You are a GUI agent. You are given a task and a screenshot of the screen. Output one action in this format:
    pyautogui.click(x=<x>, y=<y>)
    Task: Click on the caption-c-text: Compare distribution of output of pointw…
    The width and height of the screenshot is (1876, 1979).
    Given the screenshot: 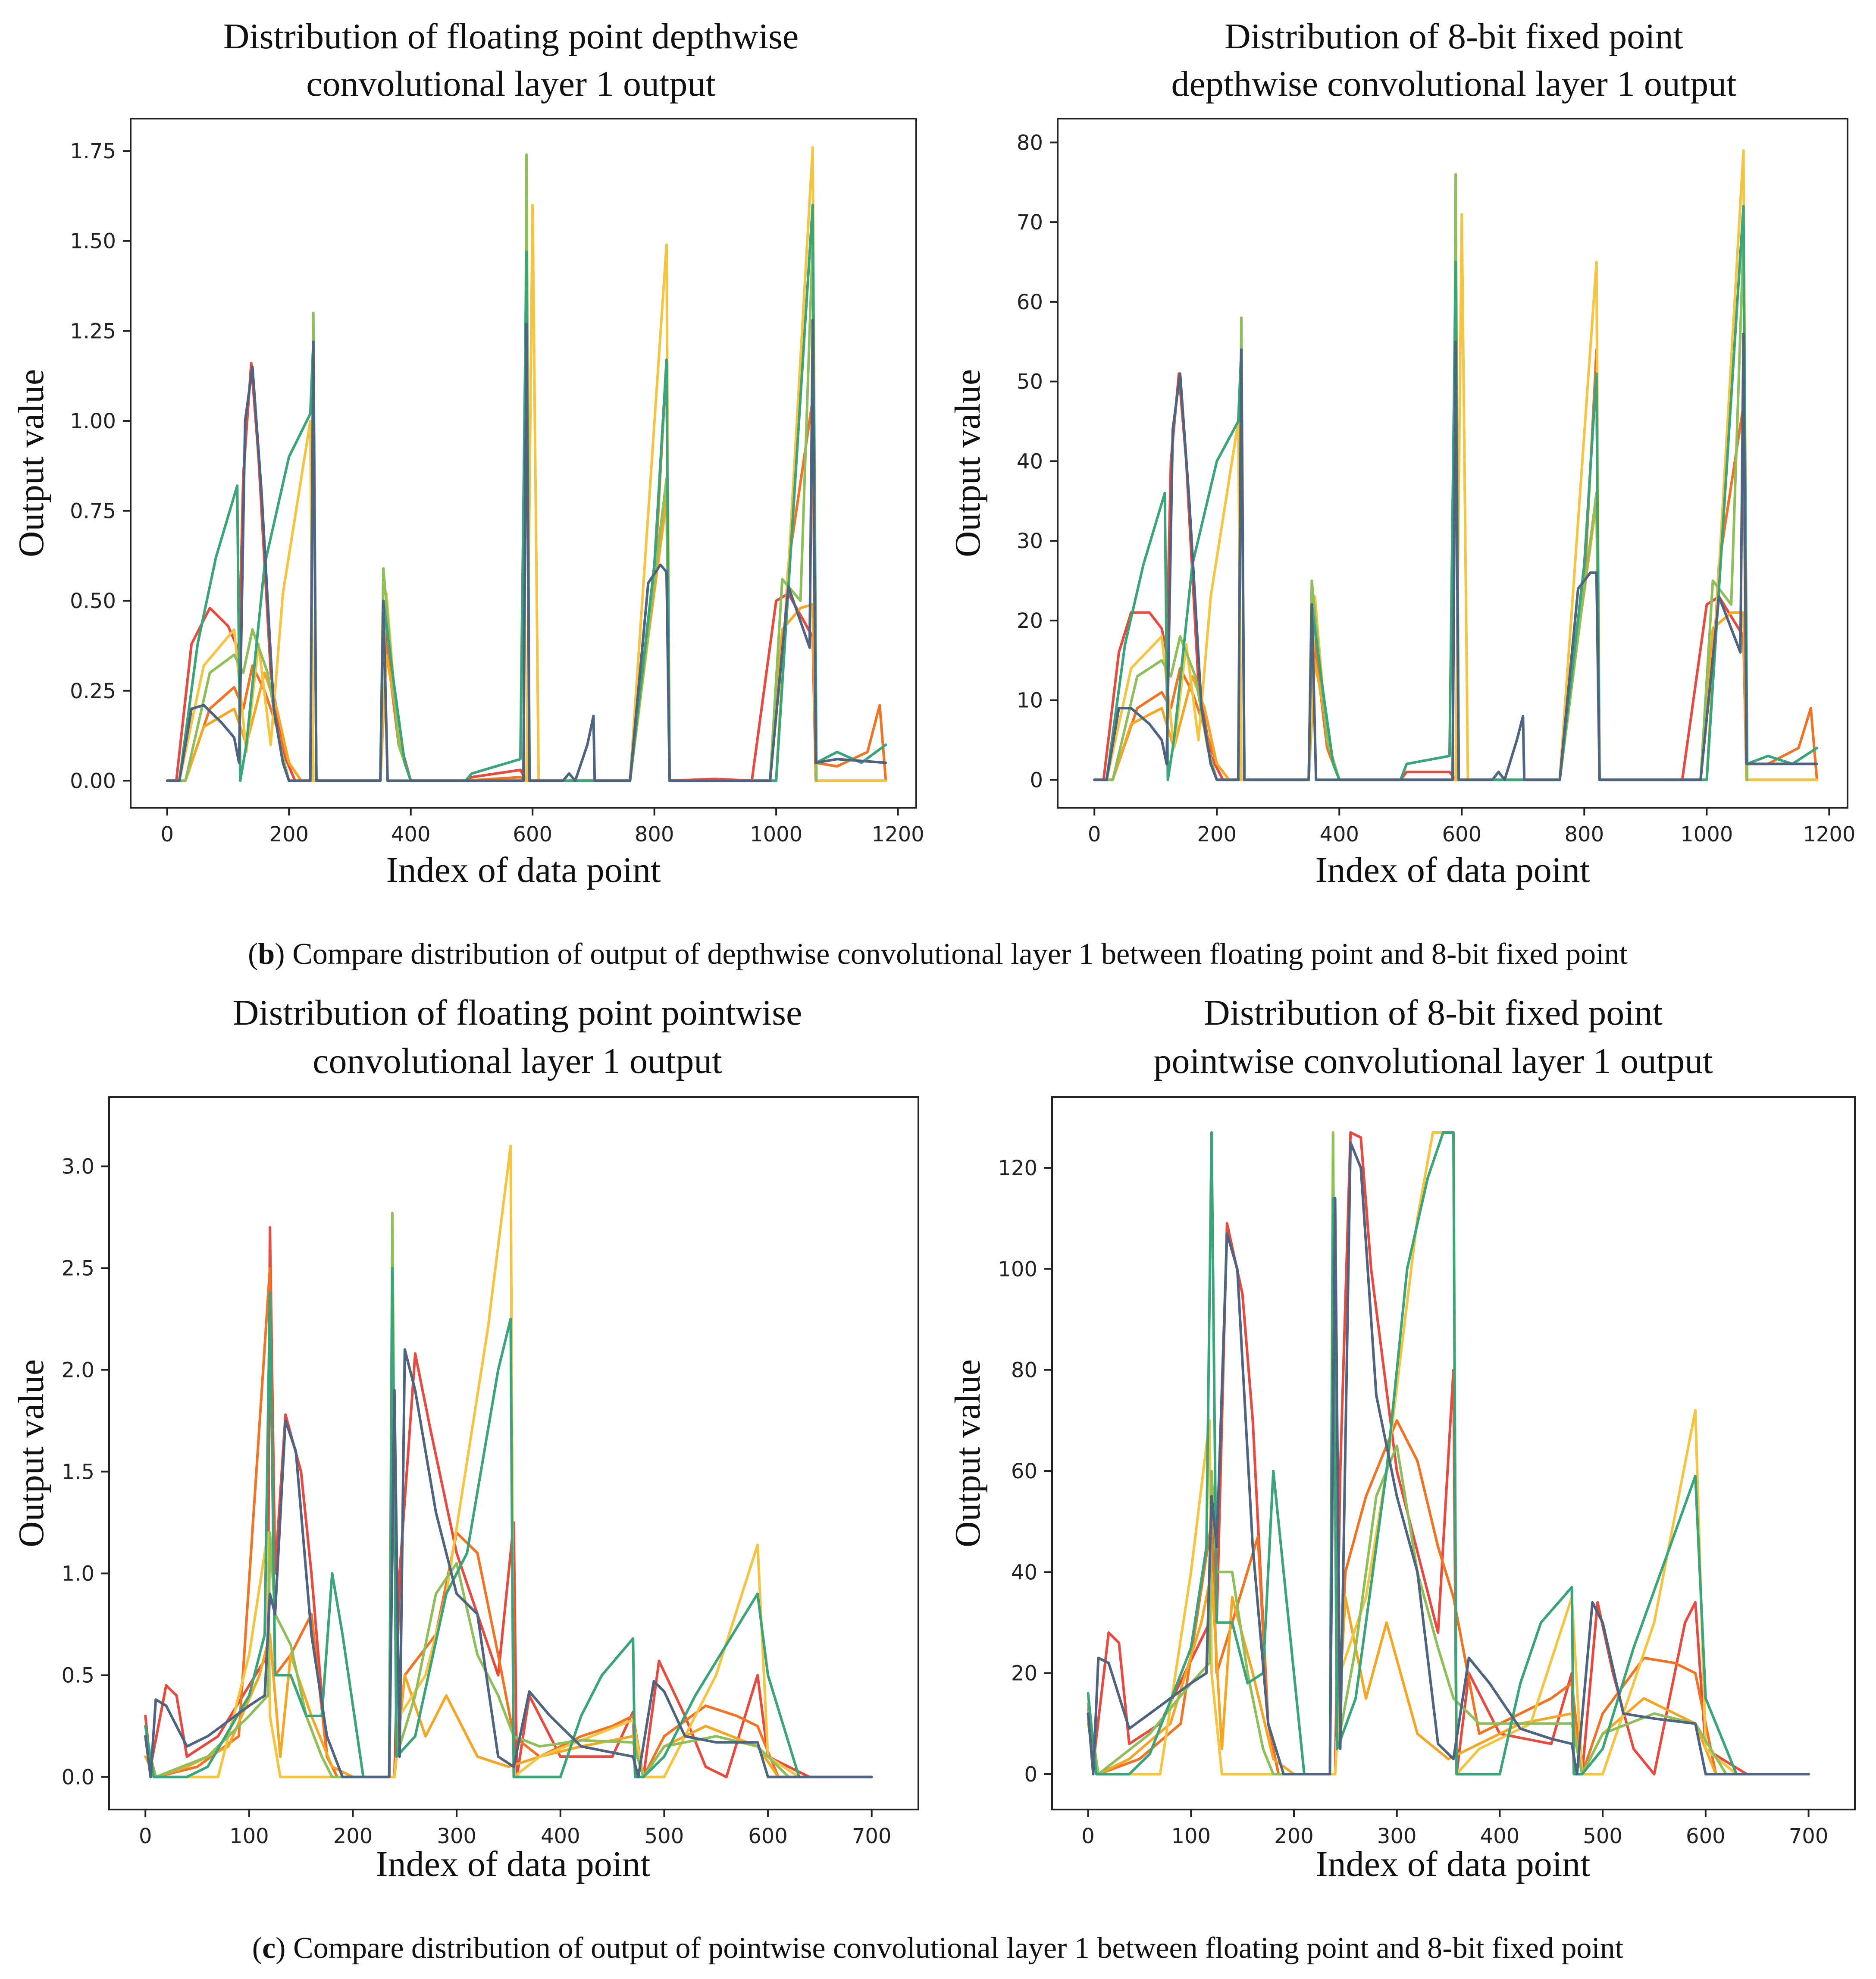 What is the action you would take?
    pyautogui.click(x=958, y=1948)
    